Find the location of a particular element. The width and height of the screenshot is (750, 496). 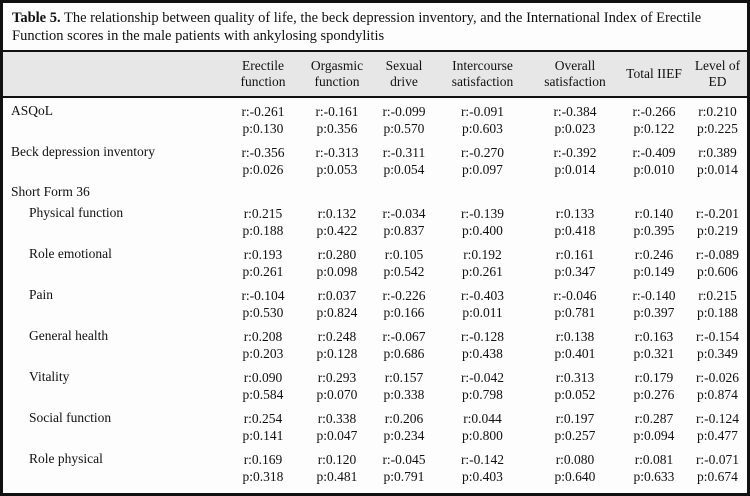

stat-cell: r:0.192 p:0.261 is located at coordinates (482, 261).